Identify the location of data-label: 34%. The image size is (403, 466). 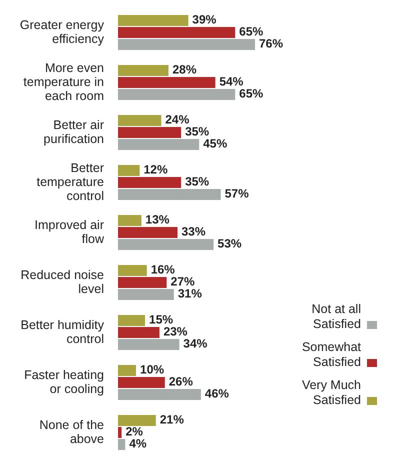
(195, 343).